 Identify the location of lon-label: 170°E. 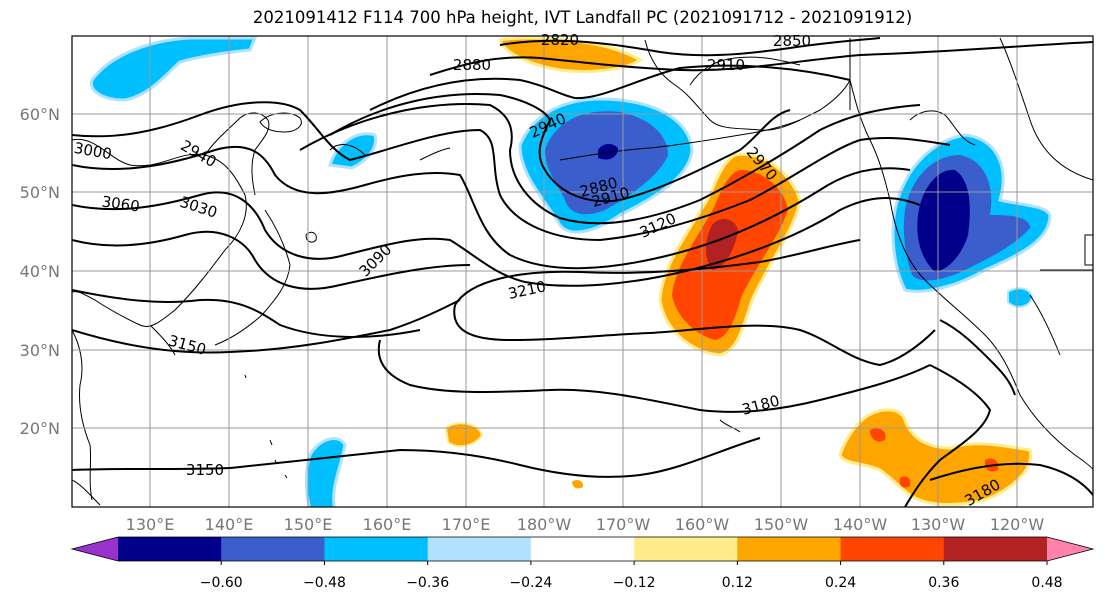
(466, 524).